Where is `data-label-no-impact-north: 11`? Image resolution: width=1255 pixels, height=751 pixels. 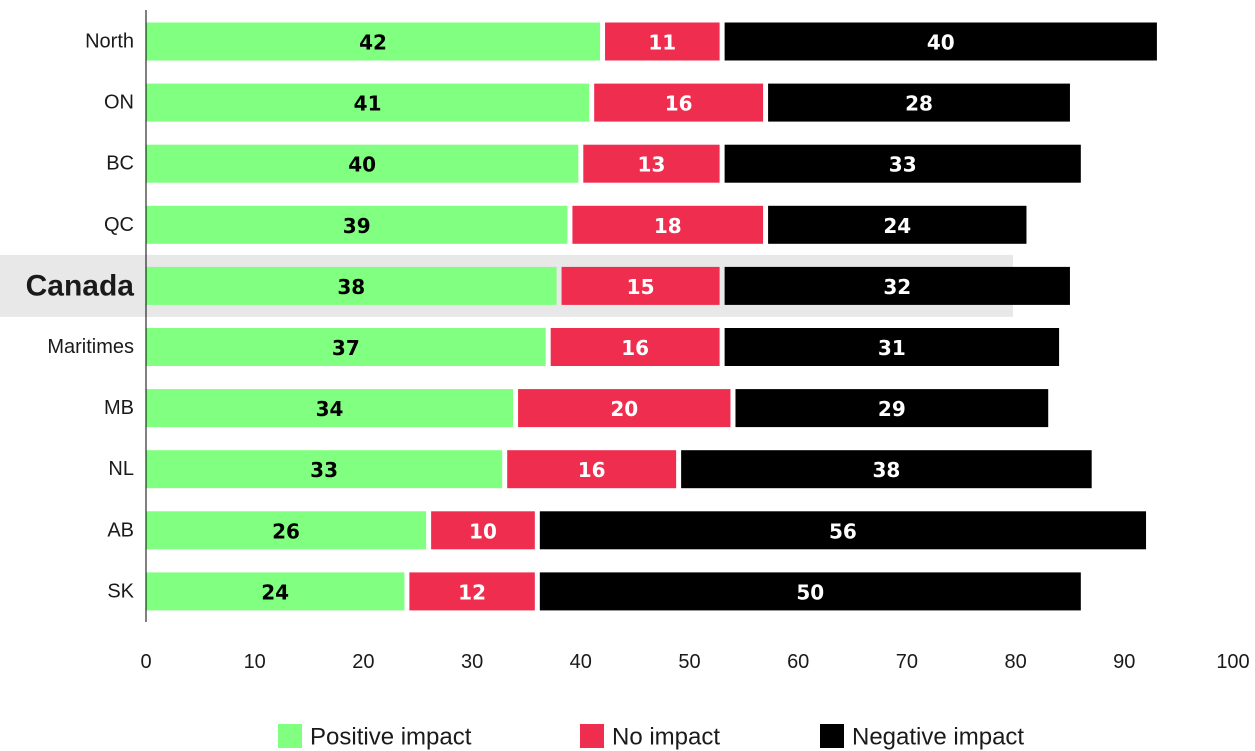
data-label-no-impact-north: 11 is located at coordinates (662, 43).